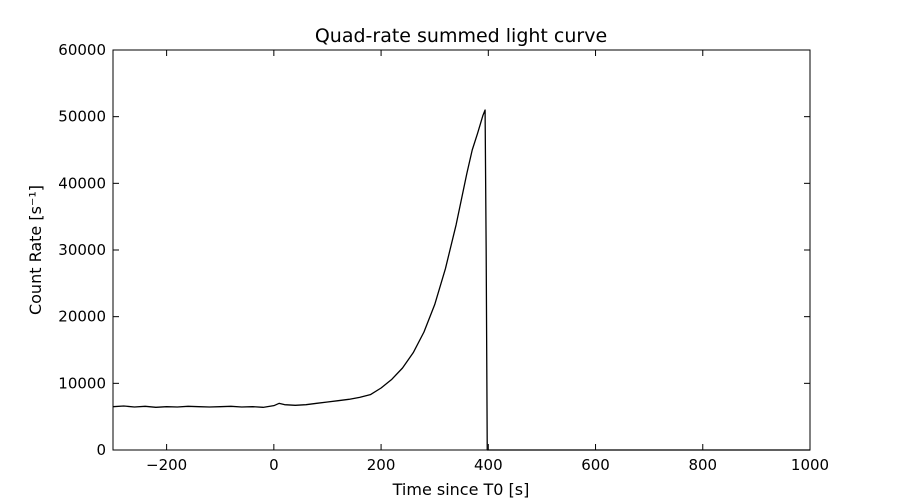  I want to click on chart-title: Quad-rate summed light curve, so click(461, 36).